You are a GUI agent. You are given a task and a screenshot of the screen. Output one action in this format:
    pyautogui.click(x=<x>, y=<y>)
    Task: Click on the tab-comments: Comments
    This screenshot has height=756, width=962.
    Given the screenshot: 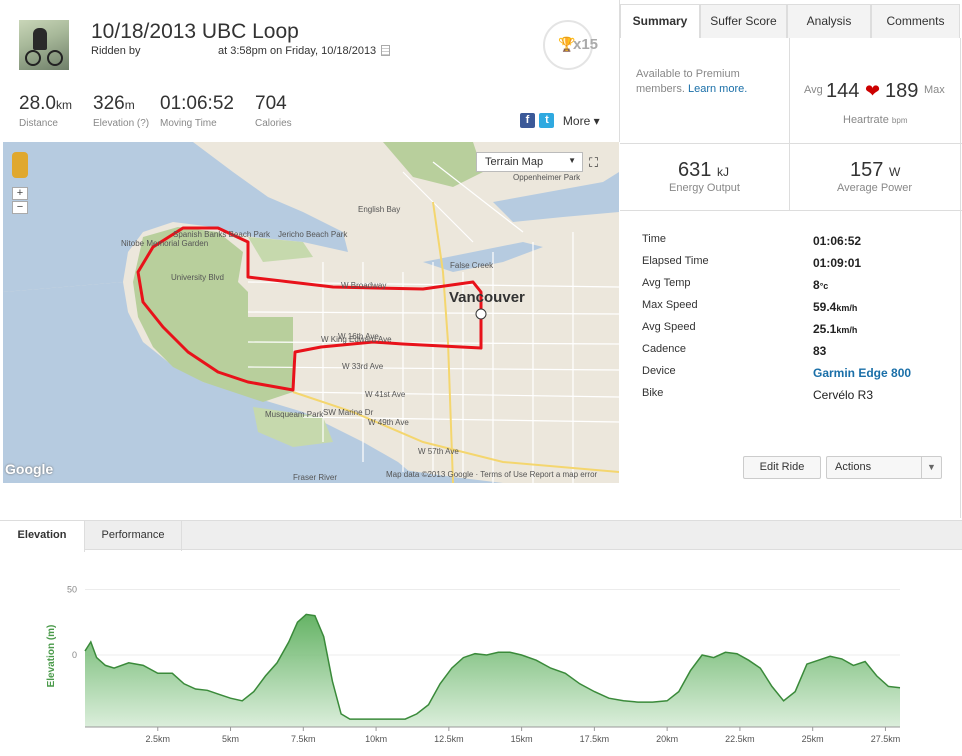 What is the action you would take?
    pyautogui.click(x=915, y=21)
    